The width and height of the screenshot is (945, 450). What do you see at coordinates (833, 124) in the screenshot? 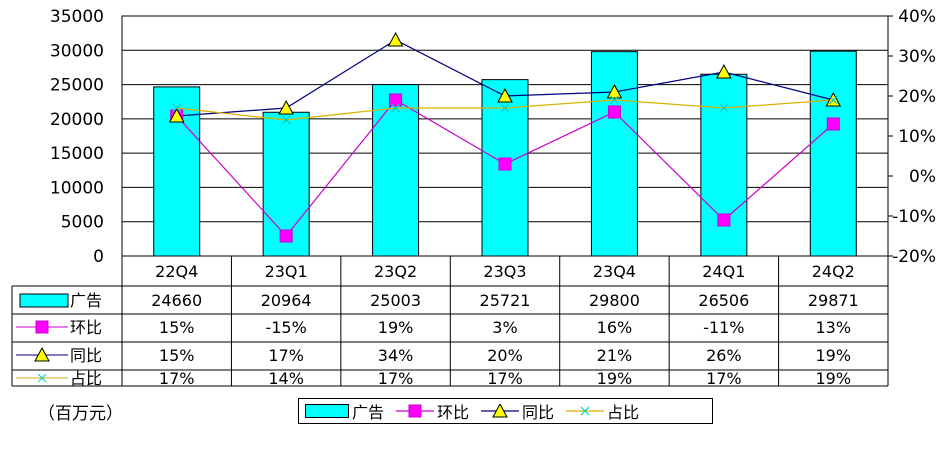
I see `marker-qoq-24q2` at bounding box center [833, 124].